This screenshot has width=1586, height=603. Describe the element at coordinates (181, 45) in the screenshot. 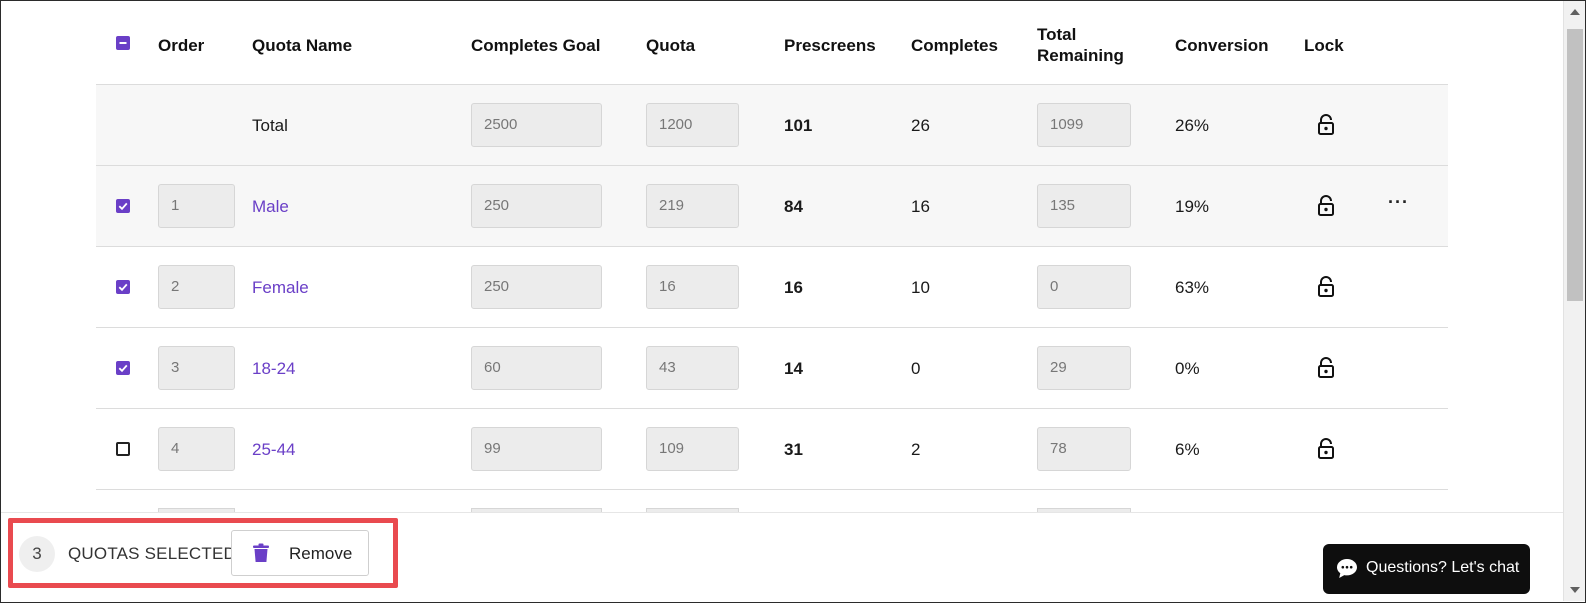

I see `header-order: Order` at that location.